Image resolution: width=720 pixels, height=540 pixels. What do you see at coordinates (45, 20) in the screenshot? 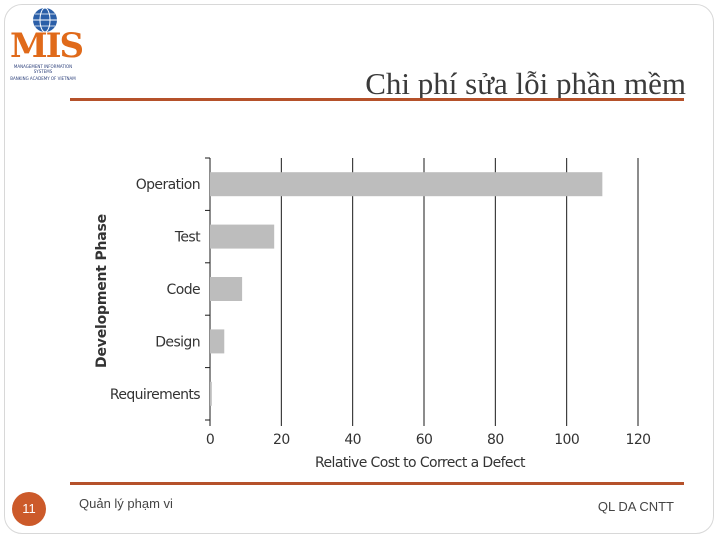
I see `globe-icon` at bounding box center [45, 20].